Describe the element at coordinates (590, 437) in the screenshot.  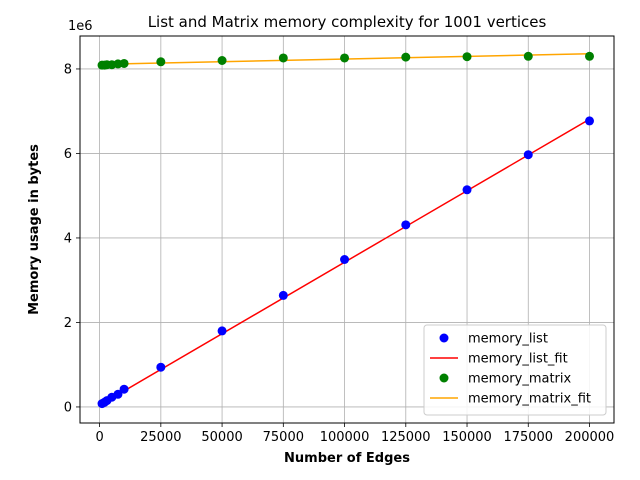
I see `x-tick-label: 200000` at that location.